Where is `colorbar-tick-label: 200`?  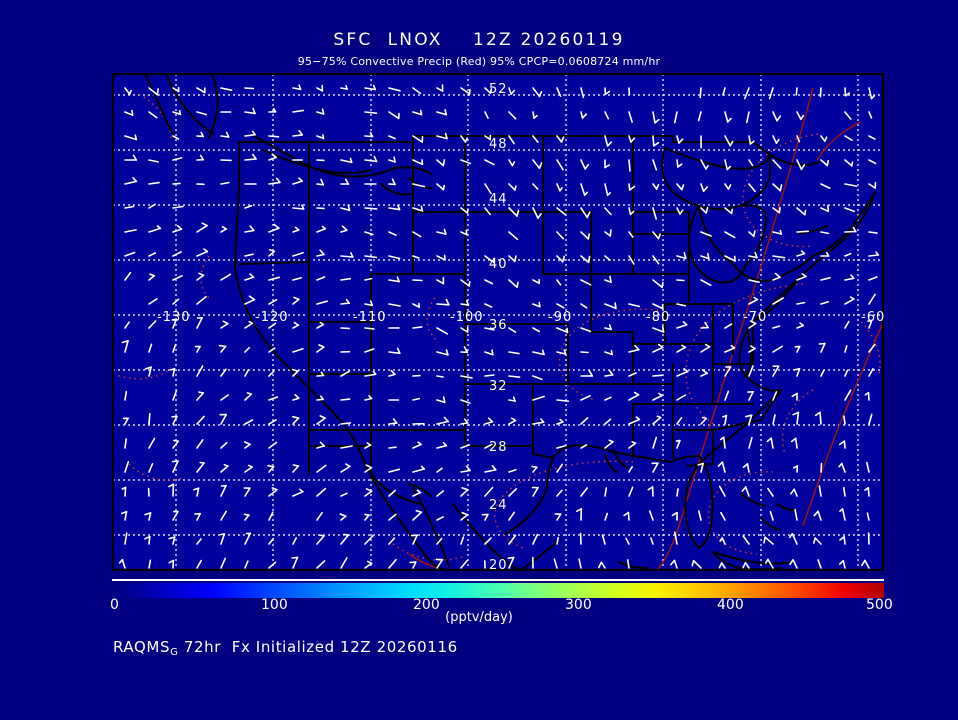 colorbar-tick-label: 200 is located at coordinates (426, 605).